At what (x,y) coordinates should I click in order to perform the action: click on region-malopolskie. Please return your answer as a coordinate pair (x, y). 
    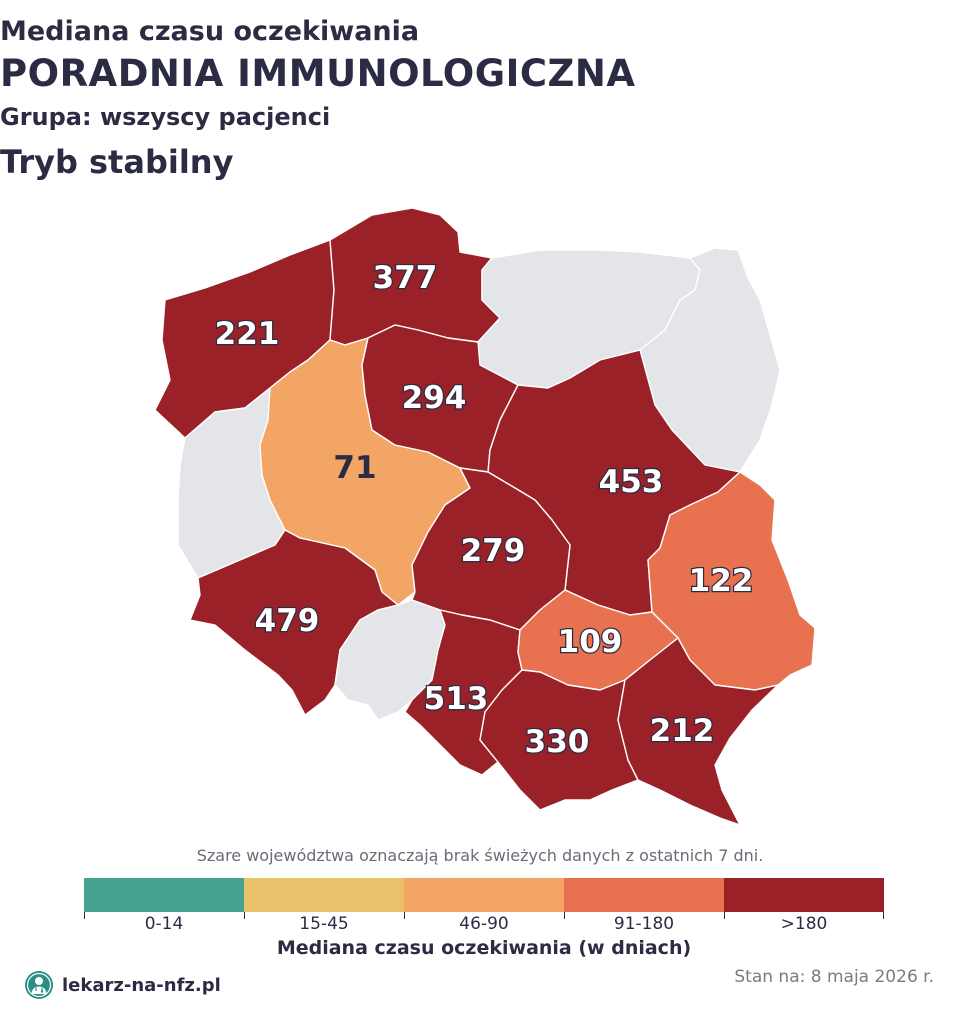
    Looking at the image, I should click on (559, 740).